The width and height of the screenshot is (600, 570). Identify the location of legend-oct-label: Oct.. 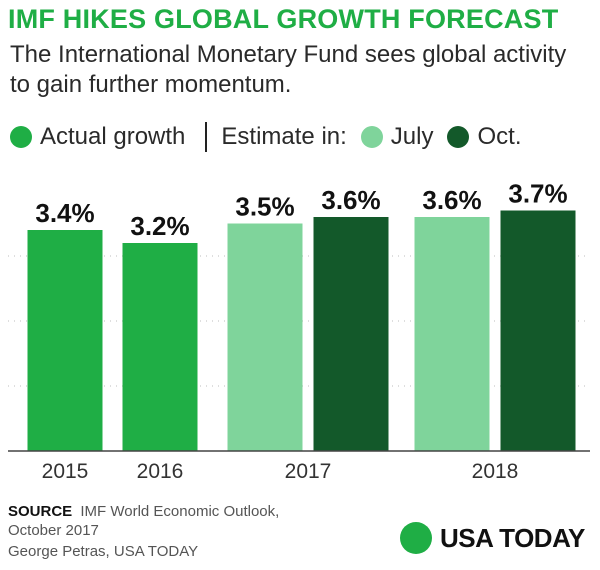
(499, 136).